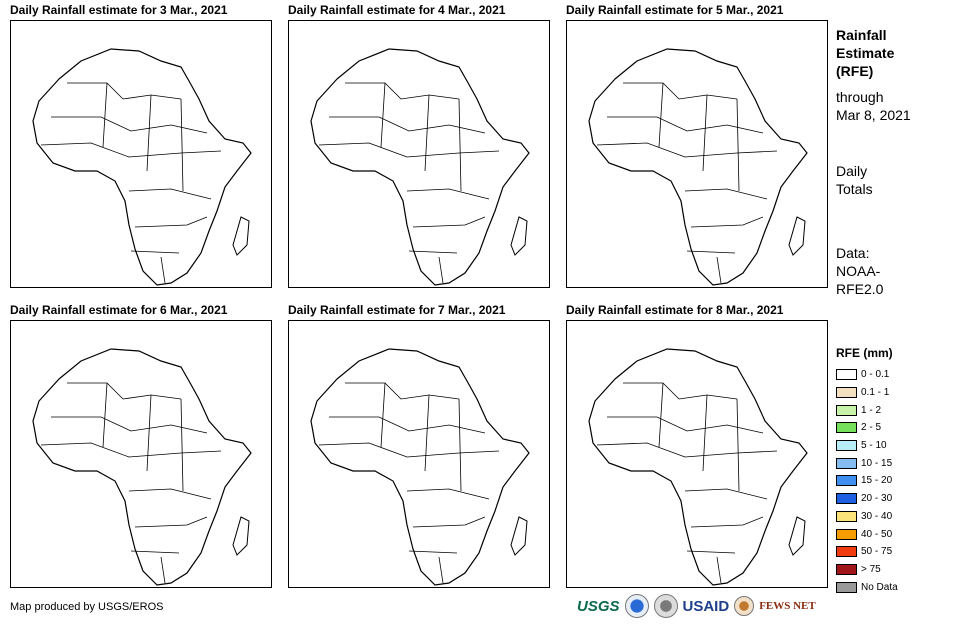 This screenshot has height=626, width=967. What do you see at coordinates (854, 180) in the screenshot?
I see `totals-note: Daily Totals` at bounding box center [854, 180].